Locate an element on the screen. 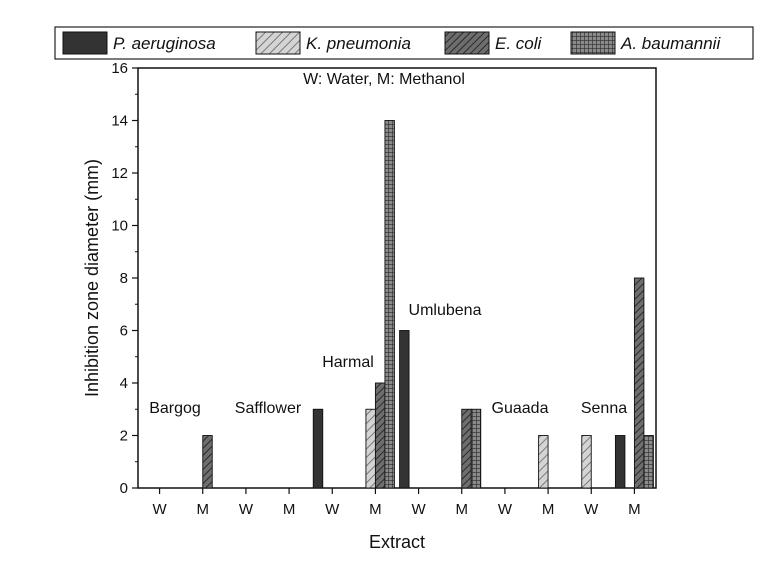 This screenshot has width=768, height=588. y-tick-label: 4 is located at coordinates (124, 383).